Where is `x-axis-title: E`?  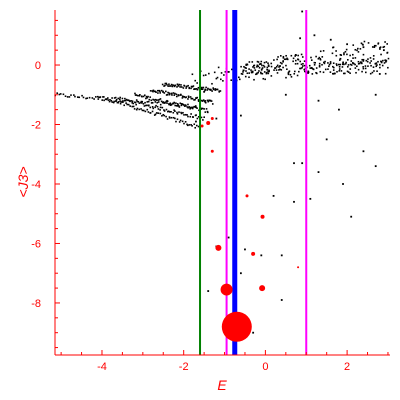 x-axis-title: E is located at coordinates (222, 385).